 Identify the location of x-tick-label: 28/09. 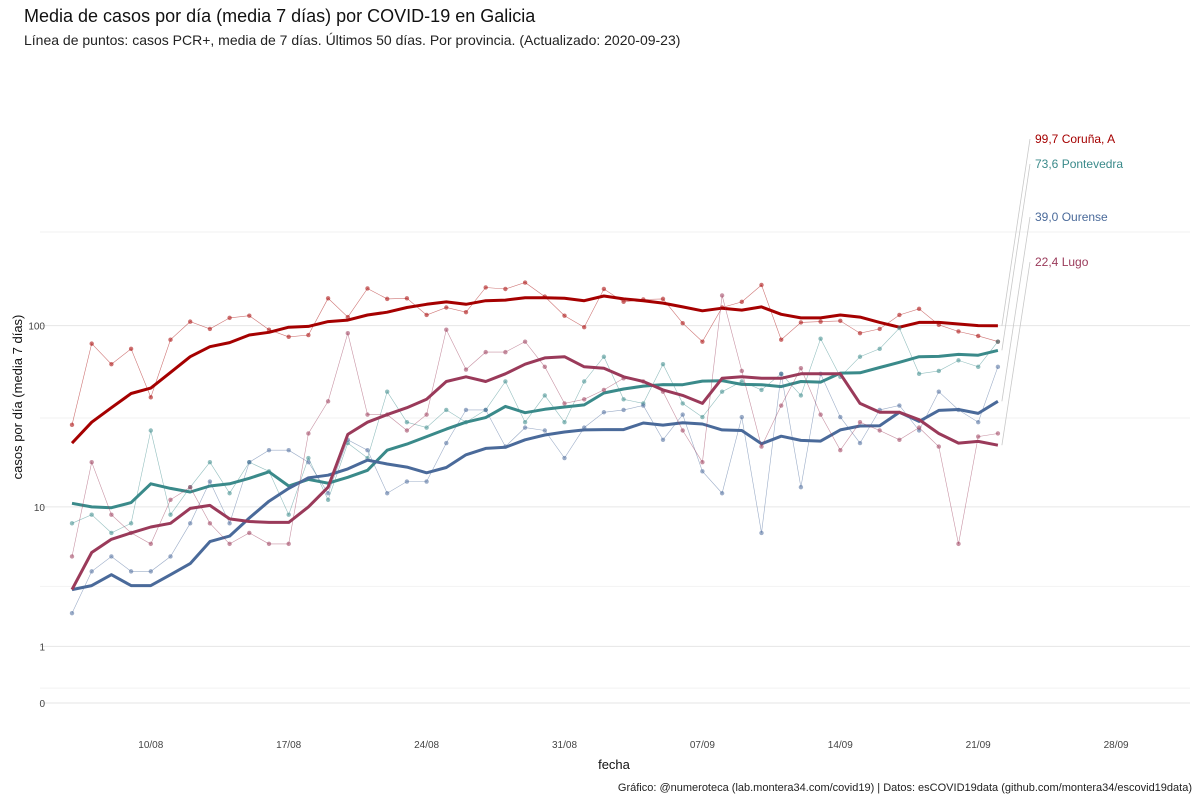
(1116, 745).